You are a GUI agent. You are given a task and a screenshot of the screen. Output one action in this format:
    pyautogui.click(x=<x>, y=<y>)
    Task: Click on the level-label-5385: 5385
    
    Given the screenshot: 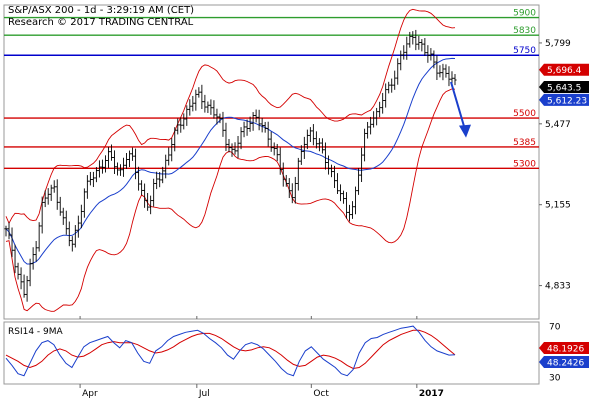 What is the action you would take?
    pyautogui.click(x=524, y=143)
    